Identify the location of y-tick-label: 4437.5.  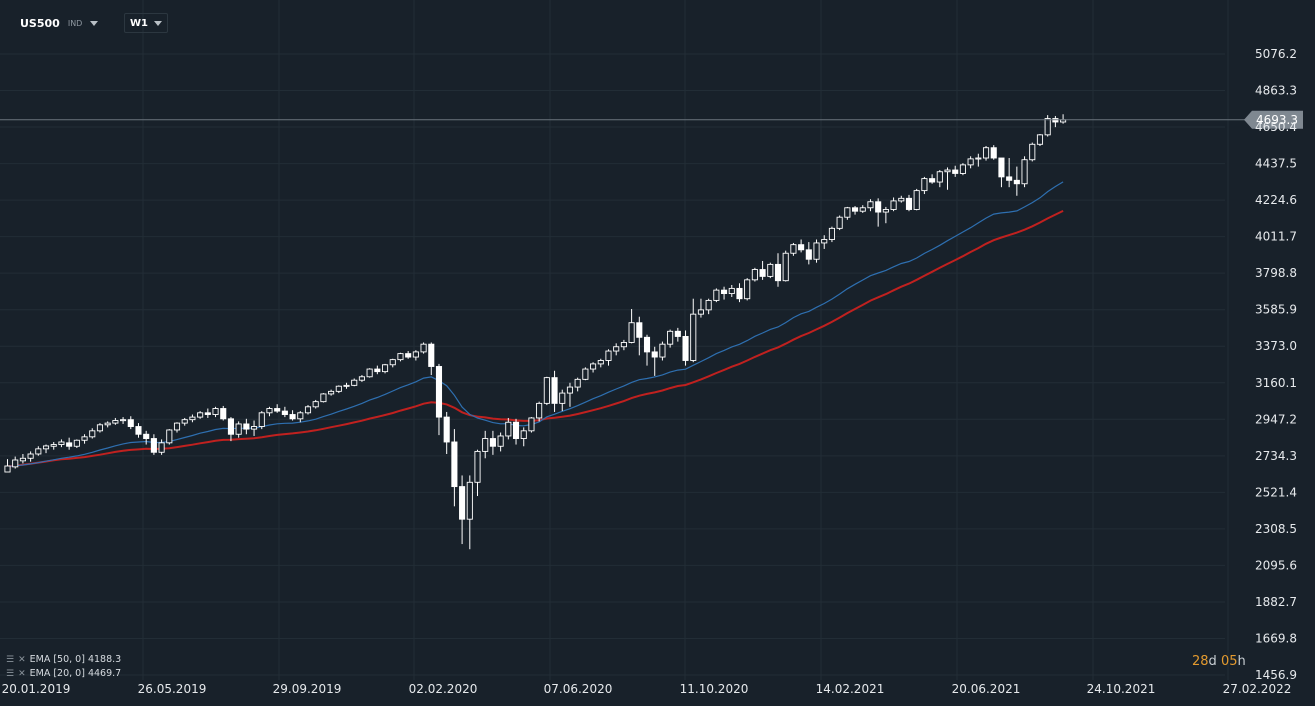
(1276, 164).